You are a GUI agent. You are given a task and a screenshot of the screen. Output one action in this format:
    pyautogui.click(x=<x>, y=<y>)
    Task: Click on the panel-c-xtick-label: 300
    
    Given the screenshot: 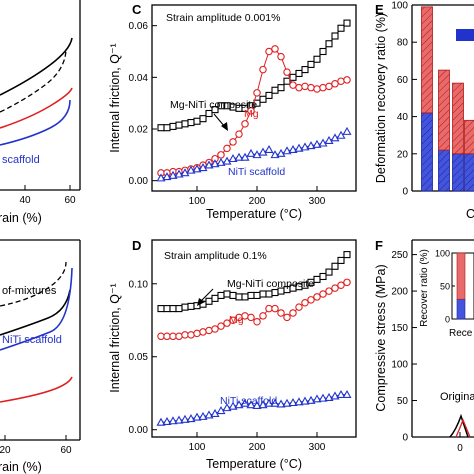 What is the action you would take?
    pyautogui.click(x=317, y=201)
    